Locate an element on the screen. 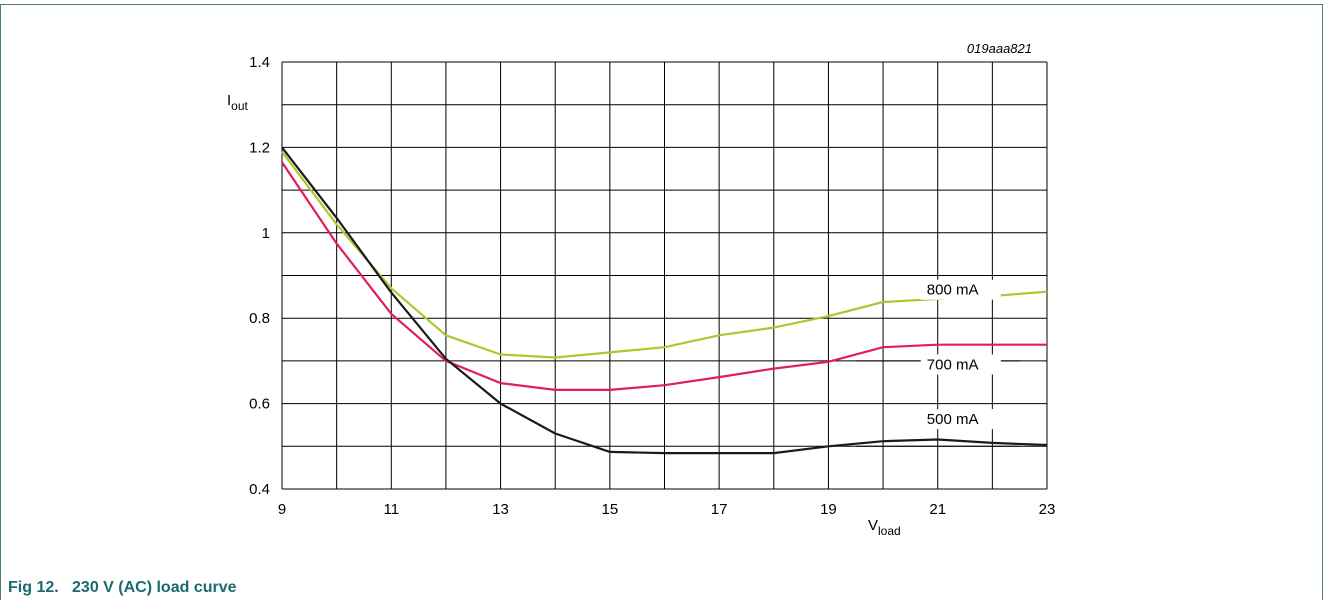 The width and height of the screenshot is (1325, 604). y-tick-labels: 0.4 0.6 0.8 1 1.2 1.4 is located at coordinates (259, 276).